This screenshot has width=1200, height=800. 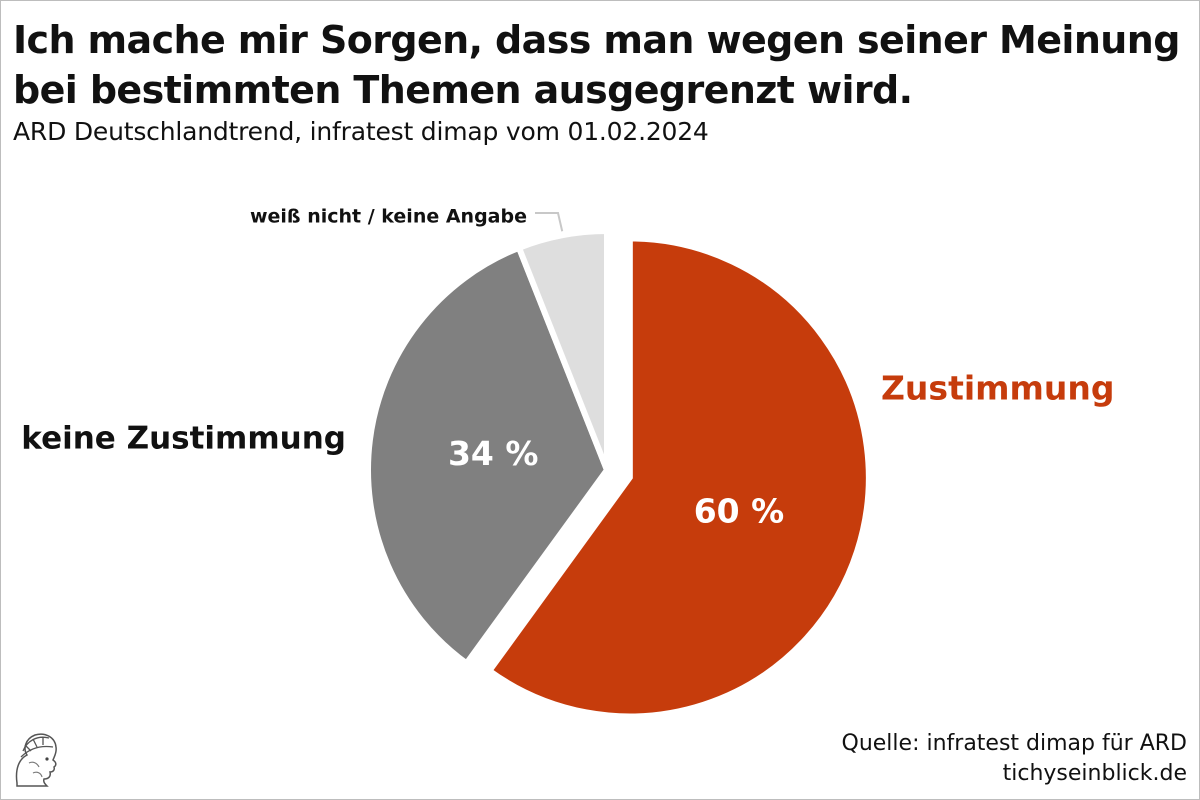 What do you see at coordinates (1014, 743) in the screenshot?
I see `source-line: Quelle: infratest dimap für ARD` at bounding box center [1014, 743].